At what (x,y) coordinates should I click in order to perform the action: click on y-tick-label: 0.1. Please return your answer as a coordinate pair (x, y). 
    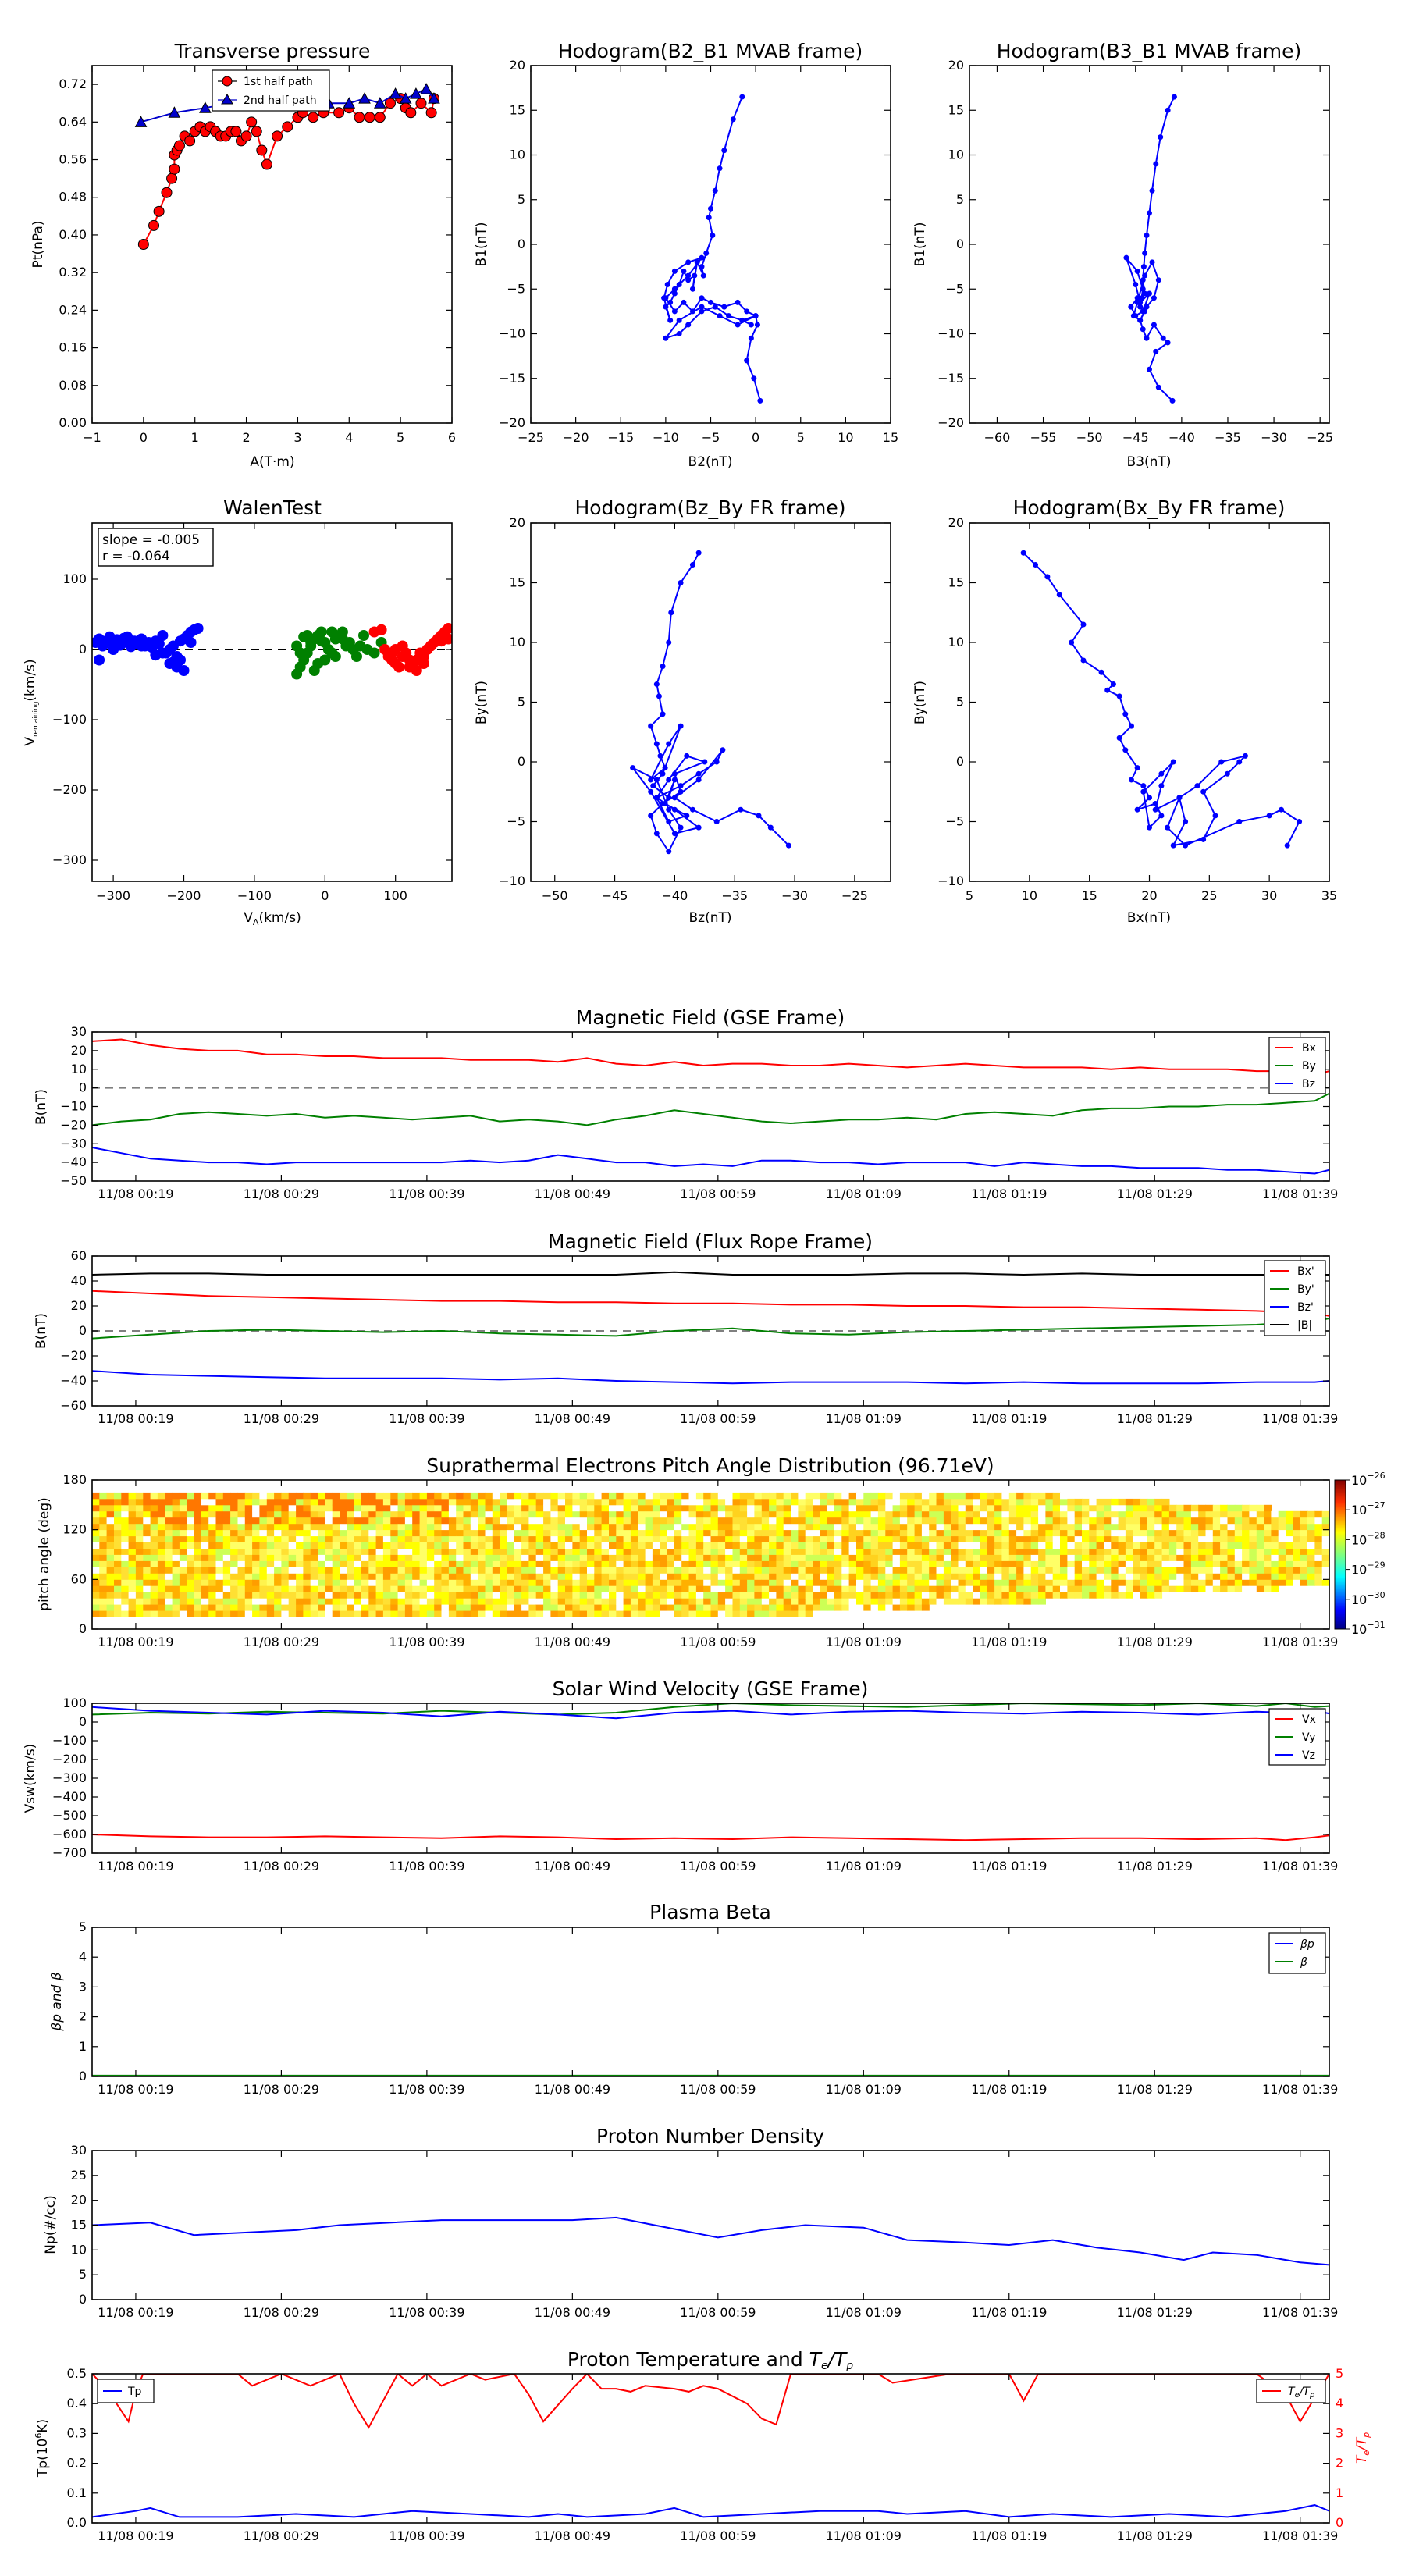
    Looking at the image, I should click on (77, 2492).